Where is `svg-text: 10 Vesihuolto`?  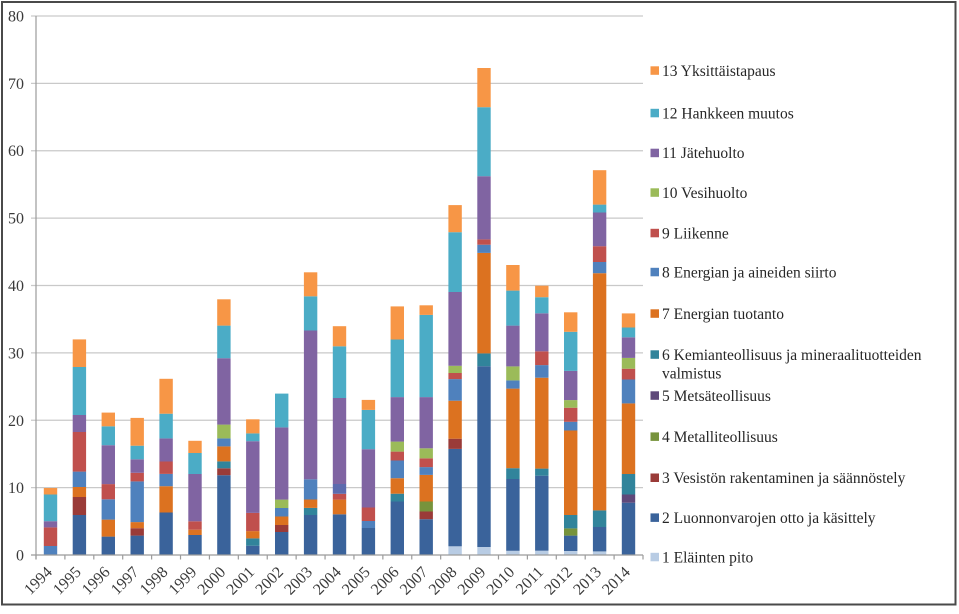
svg-text: 10 Vesihuolto is located at coordinates (705, 193).